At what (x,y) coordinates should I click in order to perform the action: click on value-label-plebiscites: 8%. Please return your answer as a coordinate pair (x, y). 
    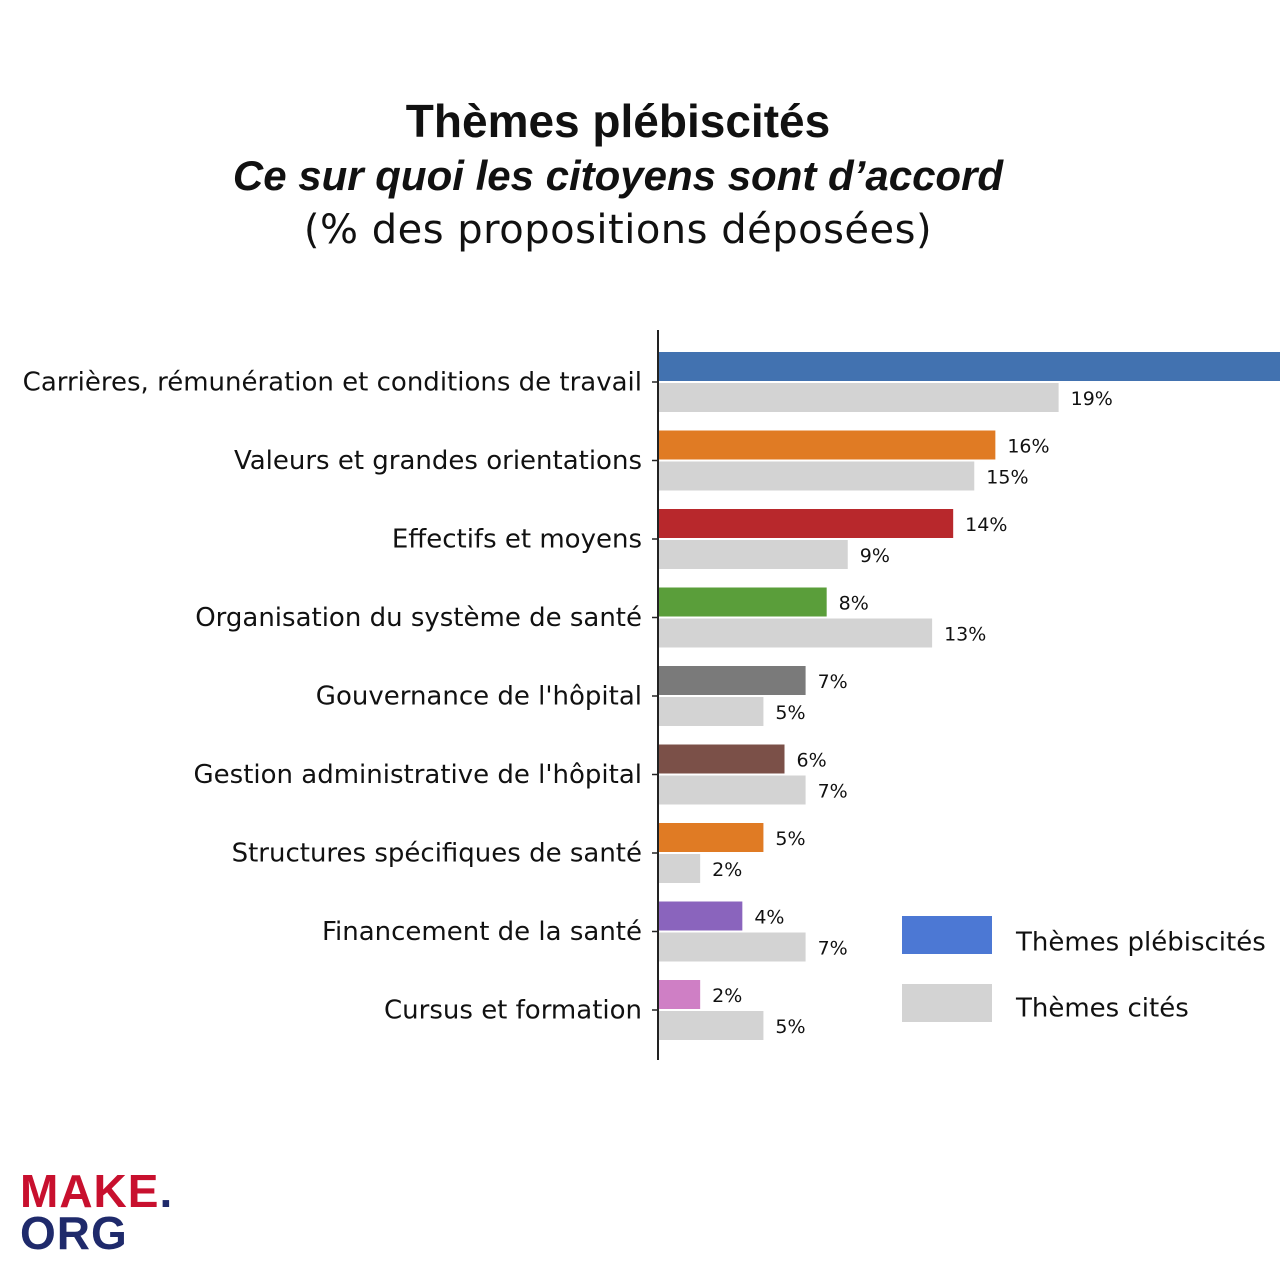
    Looking at the image, I should click on (854, 604).